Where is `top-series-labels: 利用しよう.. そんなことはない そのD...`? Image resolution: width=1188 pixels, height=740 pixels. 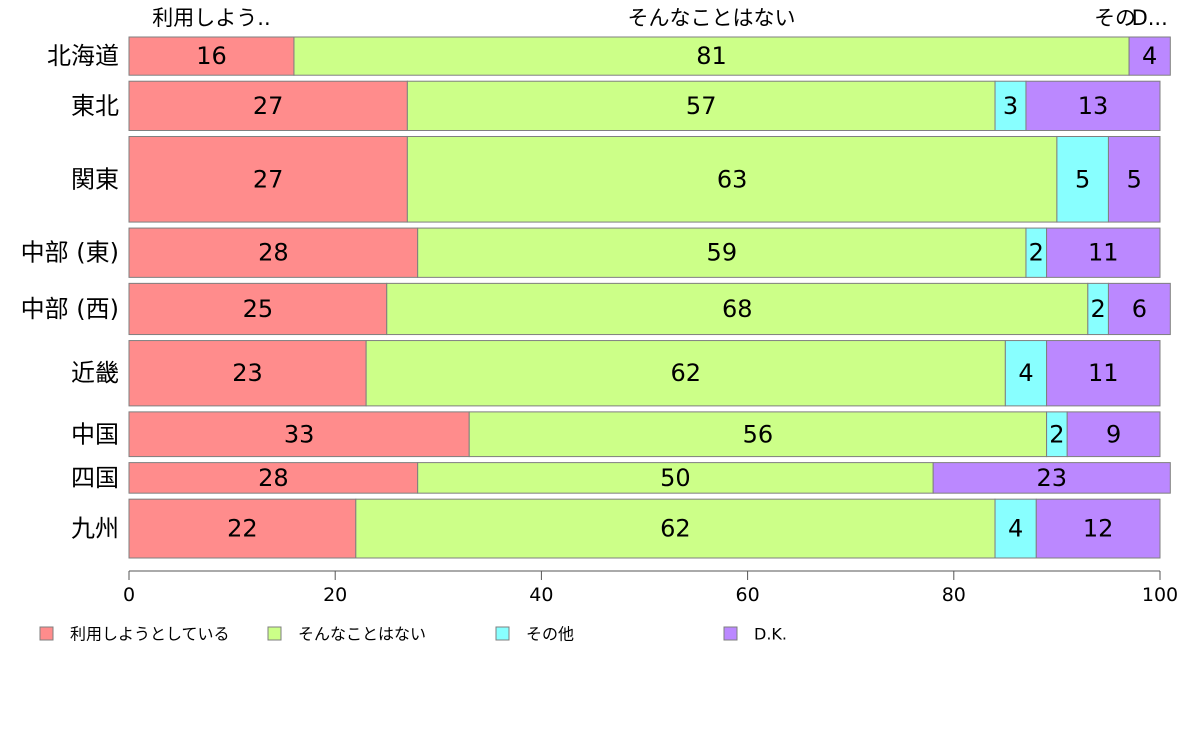 top-series-labels: 利用しよう.. そんなことはない そのD... is located at coordinates (659, 18).